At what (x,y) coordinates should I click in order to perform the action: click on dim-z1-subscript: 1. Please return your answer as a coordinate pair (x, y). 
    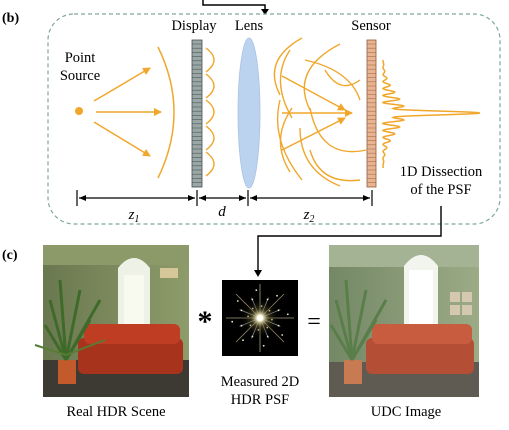
    Looking at the image, I should click on (136, 219).